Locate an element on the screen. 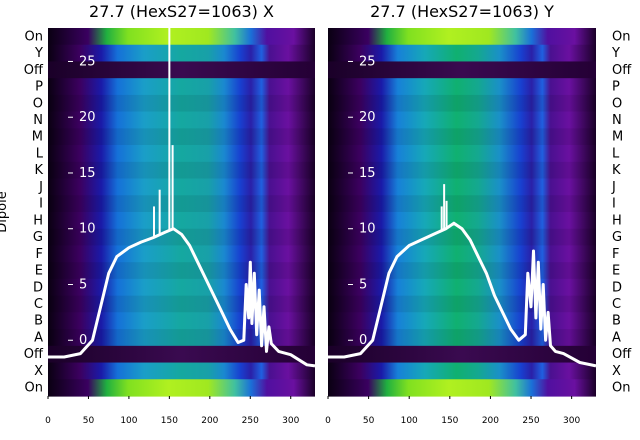 The width and height of the screenshot is (640, 440). row-label: B is located at coordinates (616, 321).